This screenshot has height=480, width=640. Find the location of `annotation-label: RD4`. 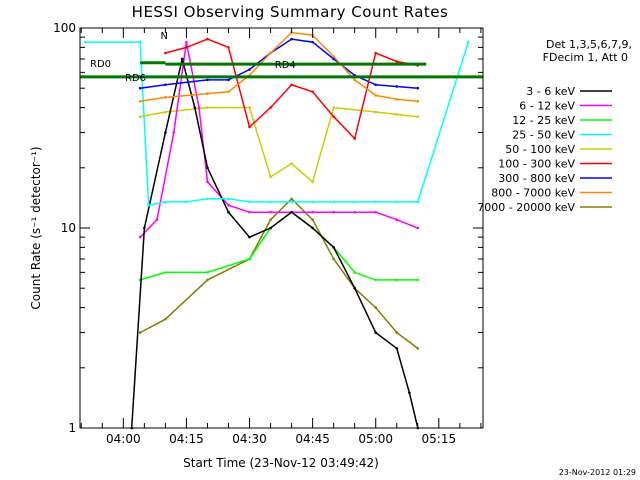

annotation-label: RD4 is located at coordinates (285, 65).